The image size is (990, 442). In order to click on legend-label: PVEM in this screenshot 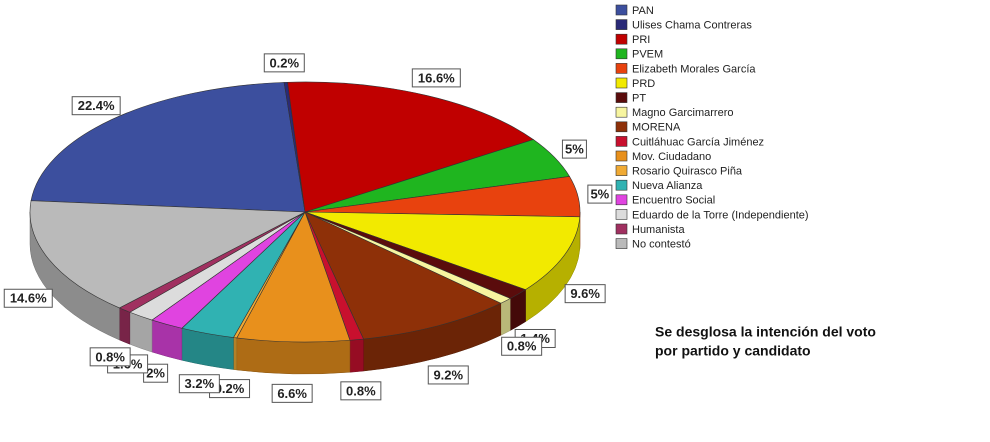, I will do `click(647, 55)`.